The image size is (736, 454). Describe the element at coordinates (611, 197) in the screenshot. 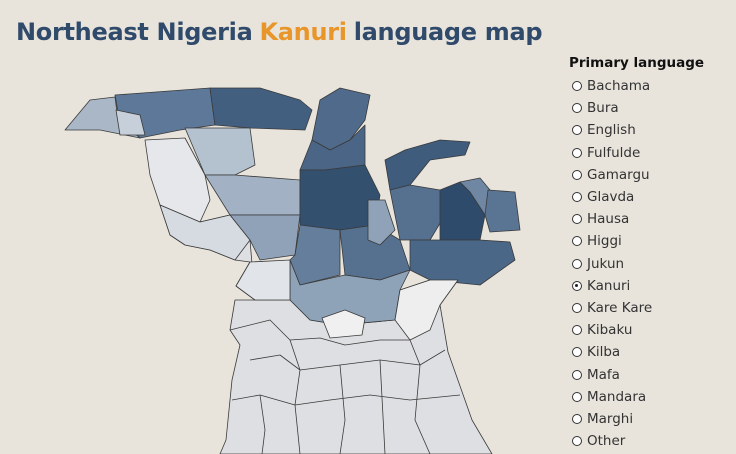

I see `option-label: Glavda` at that location.